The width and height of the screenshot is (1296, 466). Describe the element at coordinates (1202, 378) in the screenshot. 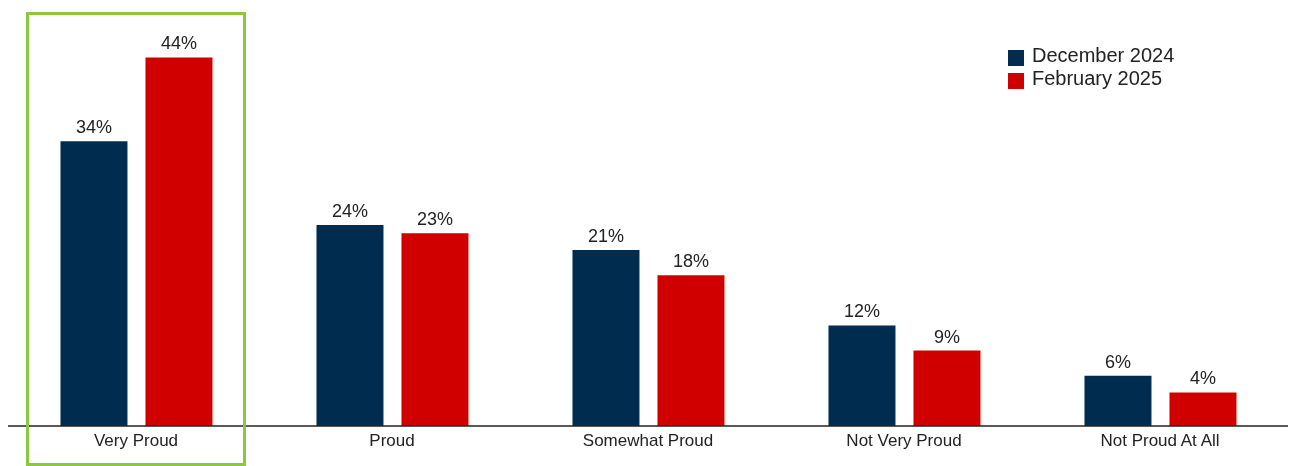

I see `data-label: 4%` at that location.